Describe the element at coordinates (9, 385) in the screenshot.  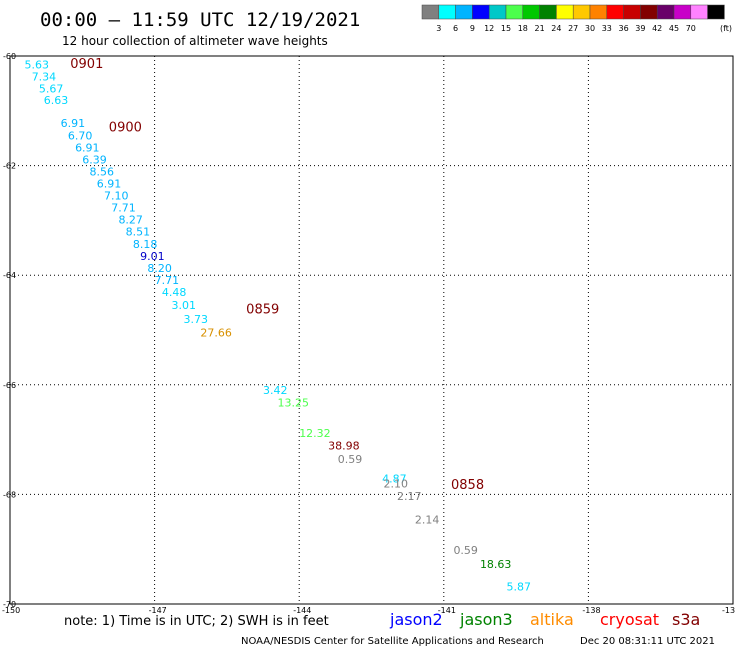
I see `y-tick-label: -66` at that location.